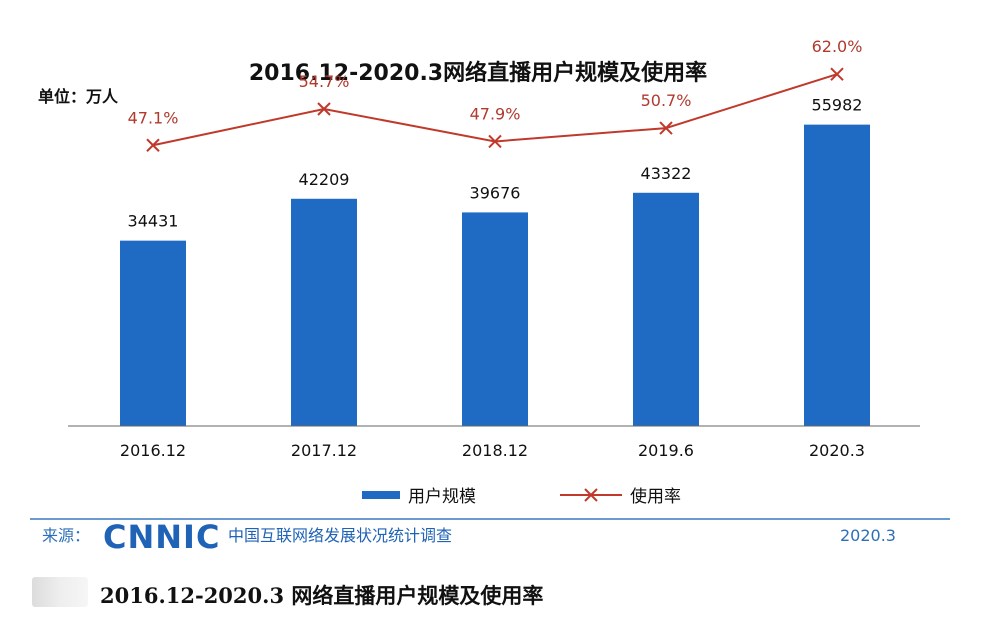  Describe the element at coordinates (78, 96) in the screenshot. I see `unit-label: 单位：万人` at that location.